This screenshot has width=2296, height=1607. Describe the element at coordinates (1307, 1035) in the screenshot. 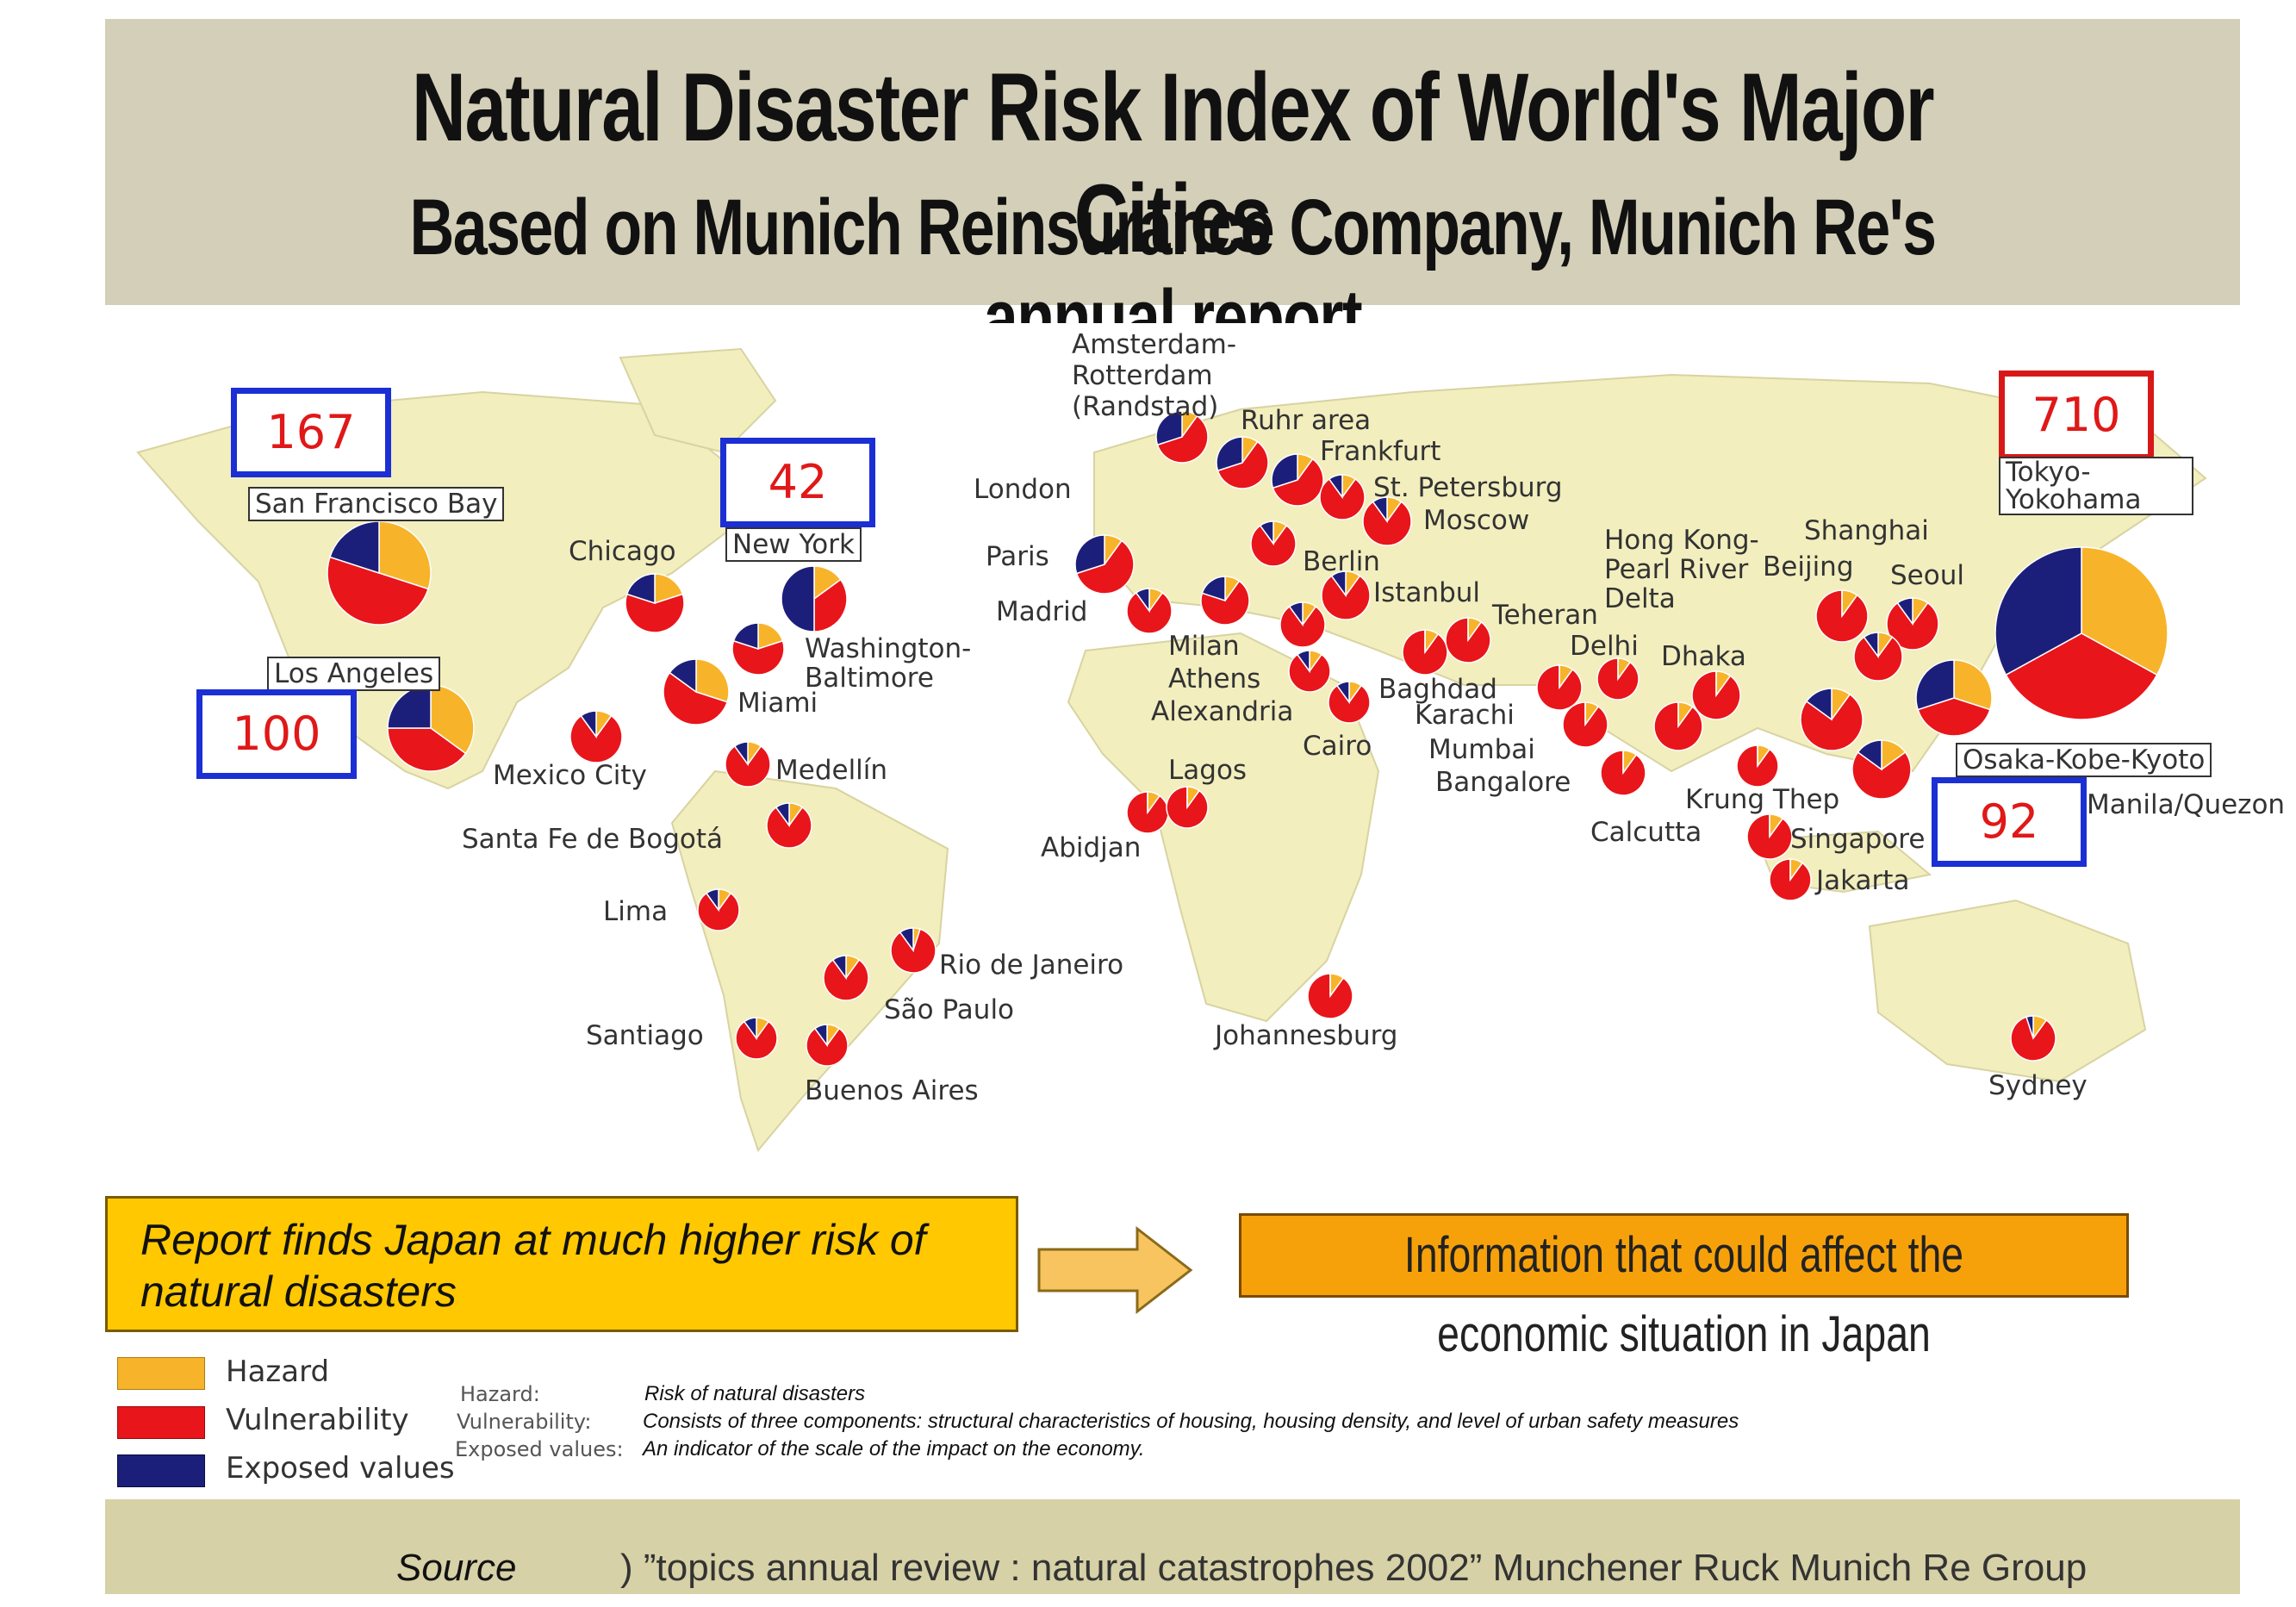

I see `label-johannesburg: Johannesburg` at that location.